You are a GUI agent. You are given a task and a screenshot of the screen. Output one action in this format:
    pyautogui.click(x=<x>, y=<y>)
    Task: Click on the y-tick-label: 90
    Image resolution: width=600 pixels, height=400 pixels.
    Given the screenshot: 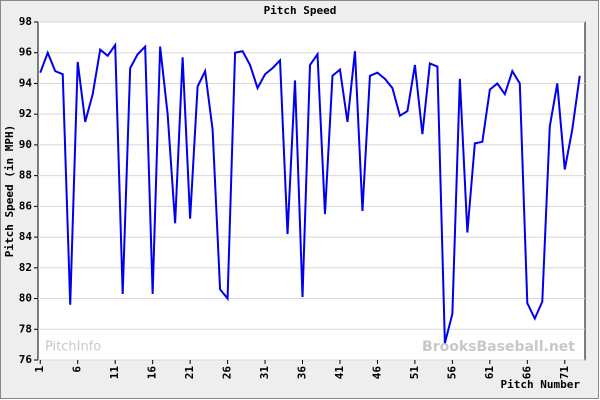 What is the action you would take?
    pyautogui.click(x=25, y=144)
    